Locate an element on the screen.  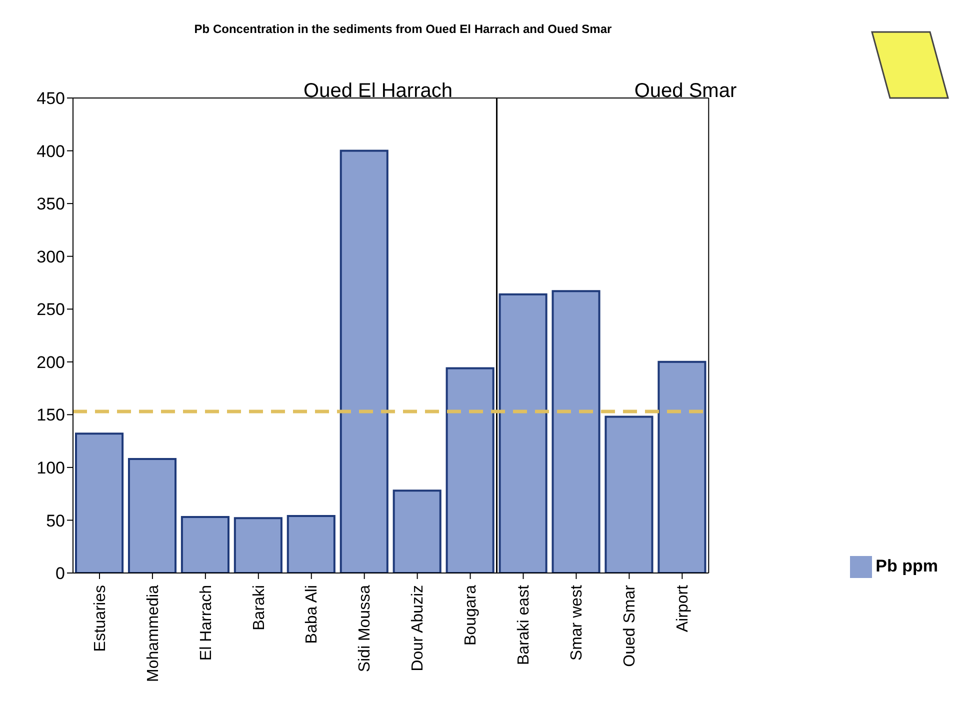
y-tick-label: 450 is located at coordinates (50, 98).